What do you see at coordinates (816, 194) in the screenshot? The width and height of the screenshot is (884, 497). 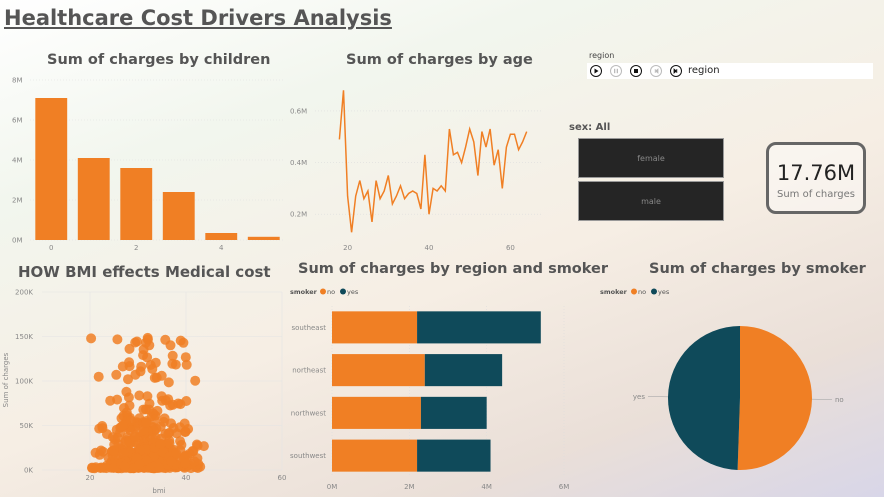 I see `card-caption: Sum of charges` at bounding box center [816, 194].